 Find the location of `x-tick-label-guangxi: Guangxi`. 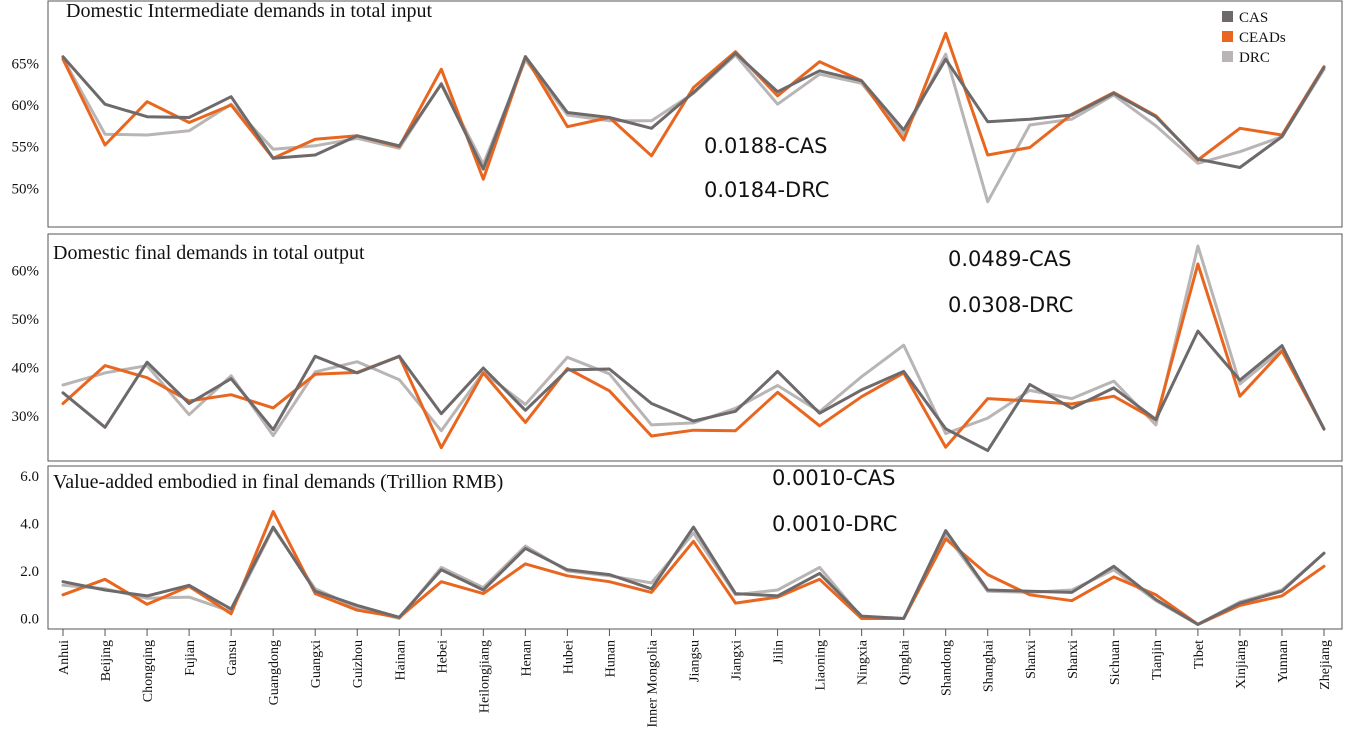

x-tick-label-guangxi: Guangxi is located at coordinates (316, 664).